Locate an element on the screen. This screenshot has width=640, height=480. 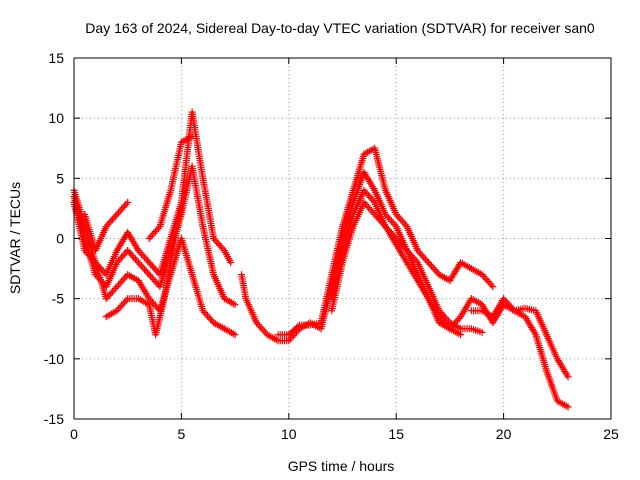
x-axis-label: GPS time / hours is located at coordinates (341, 466).